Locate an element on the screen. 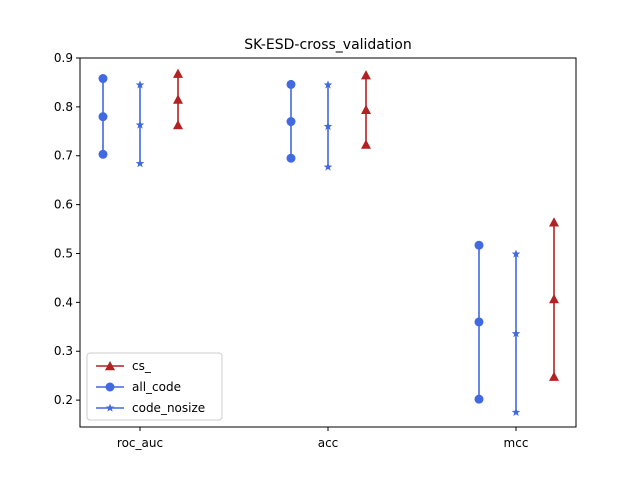 Image resolution: width=640 pixels, height=480 pixels. legend-label: all_code is located at coordinates (156, 387).